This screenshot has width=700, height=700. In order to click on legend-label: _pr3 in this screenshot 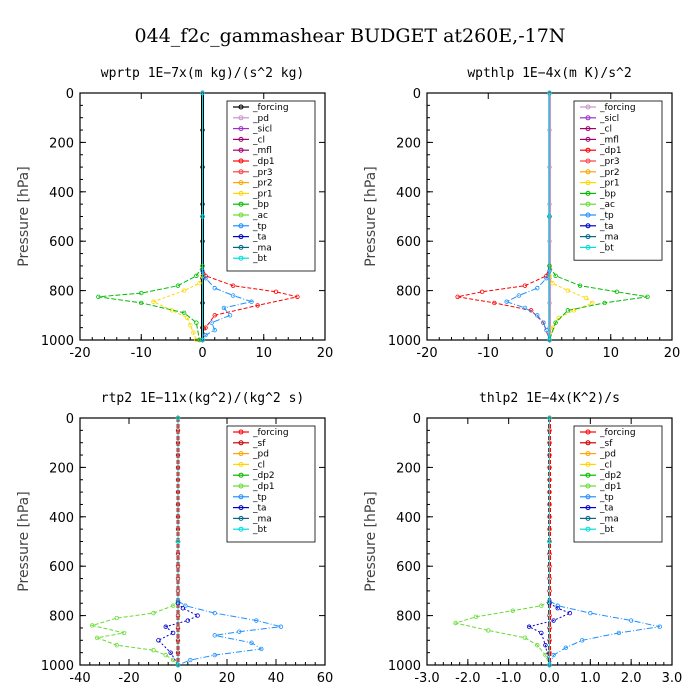, I will do `click(262, 173)`.